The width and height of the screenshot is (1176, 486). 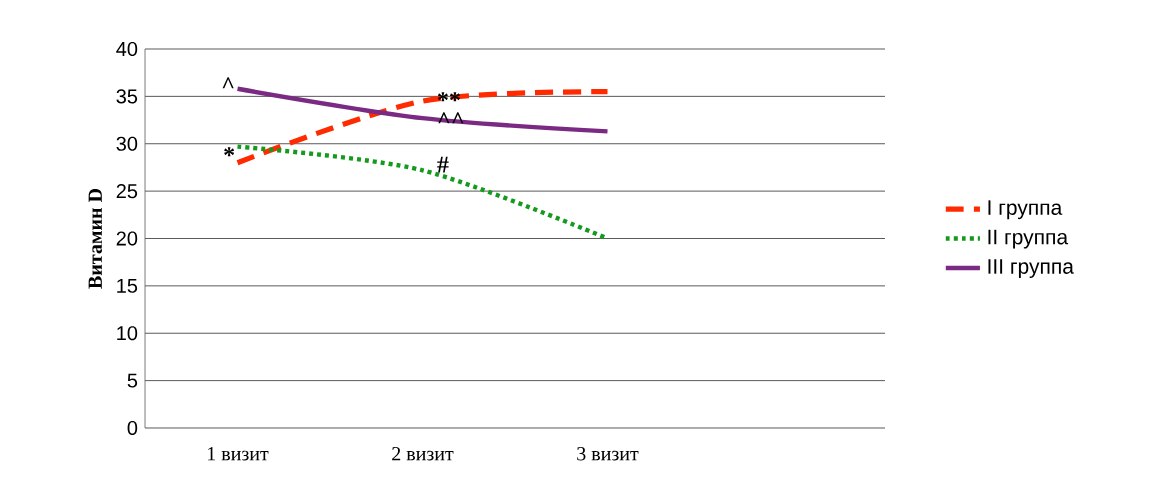 What do you see at coordinates (127, 191) in the screenshot?
I see `y-tick-label: 25` at bounding box center [127, 191].